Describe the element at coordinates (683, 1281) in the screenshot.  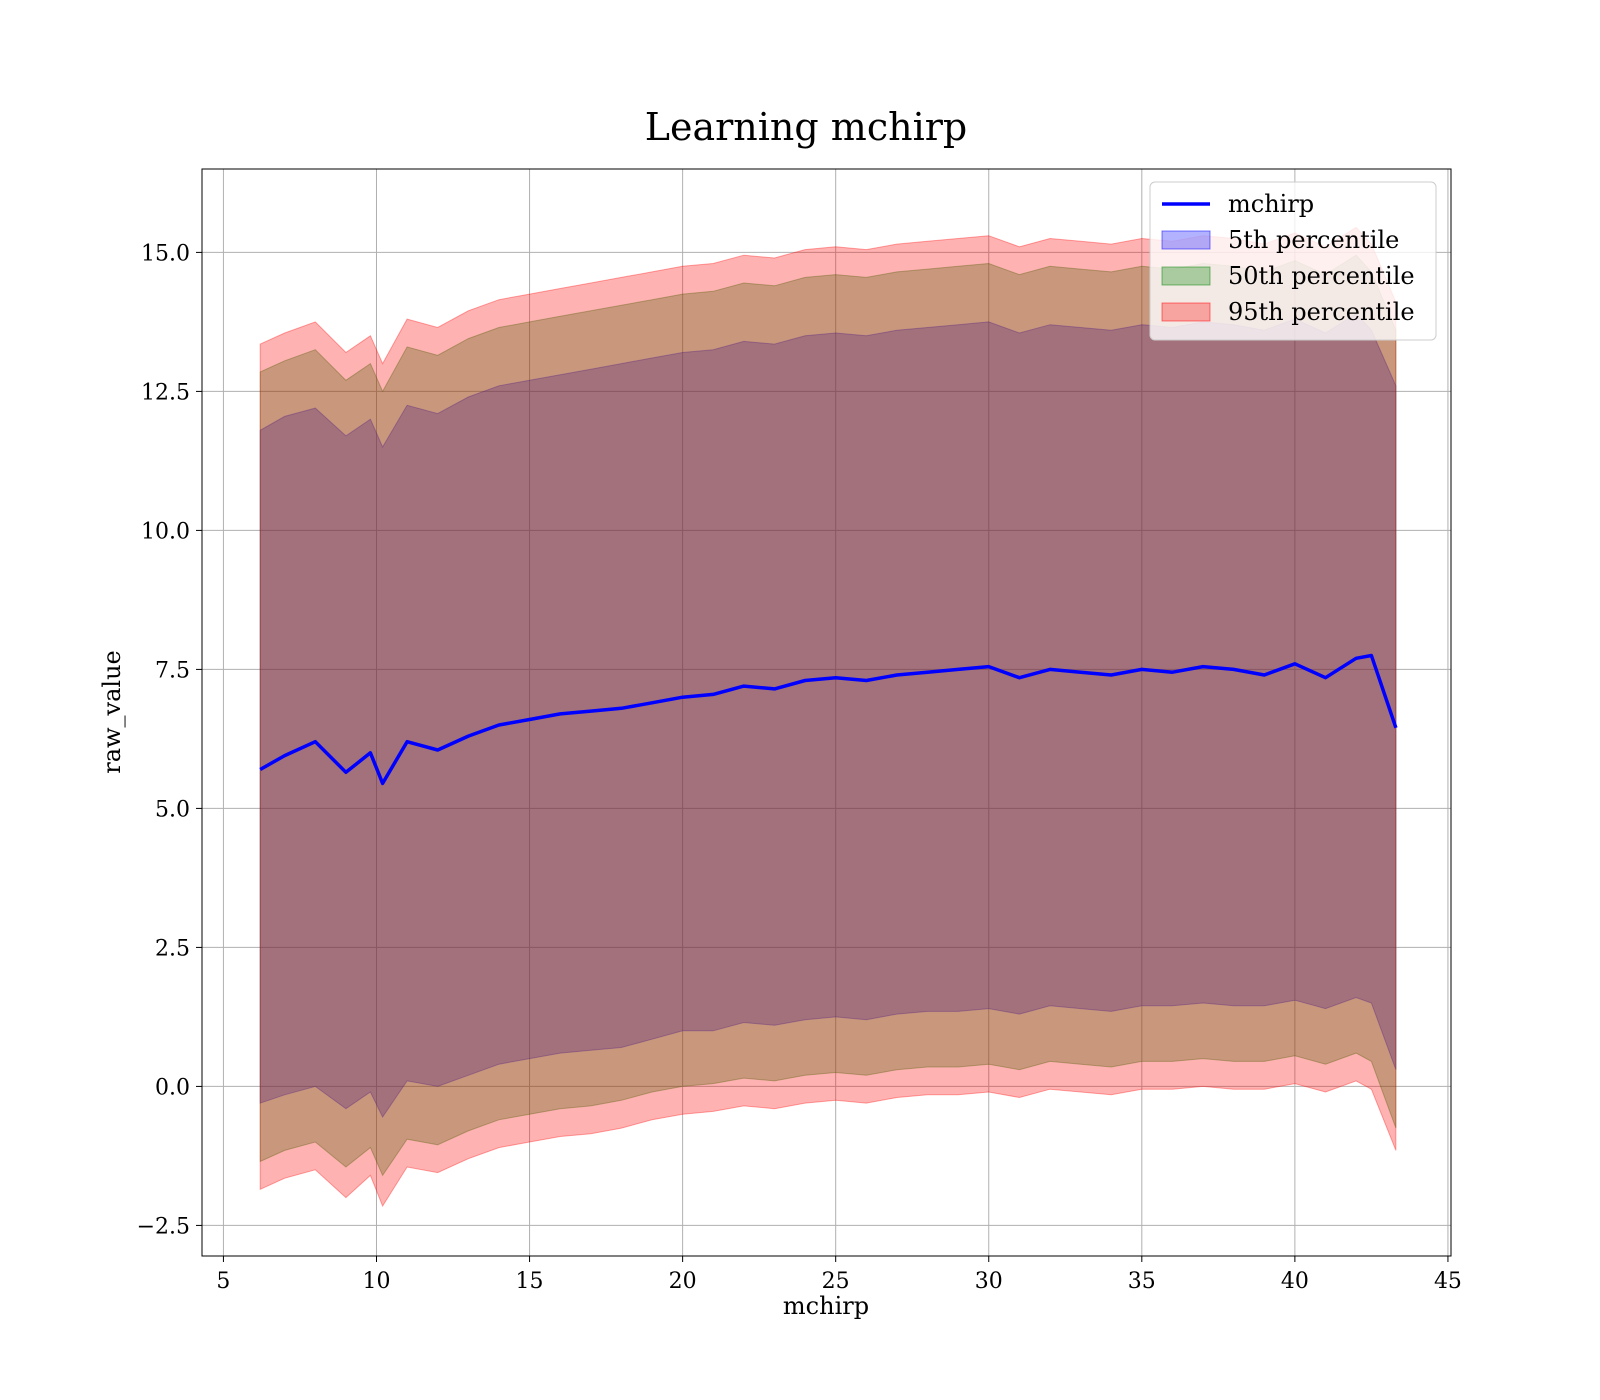
I see `x-tick-label: 20` at that location.